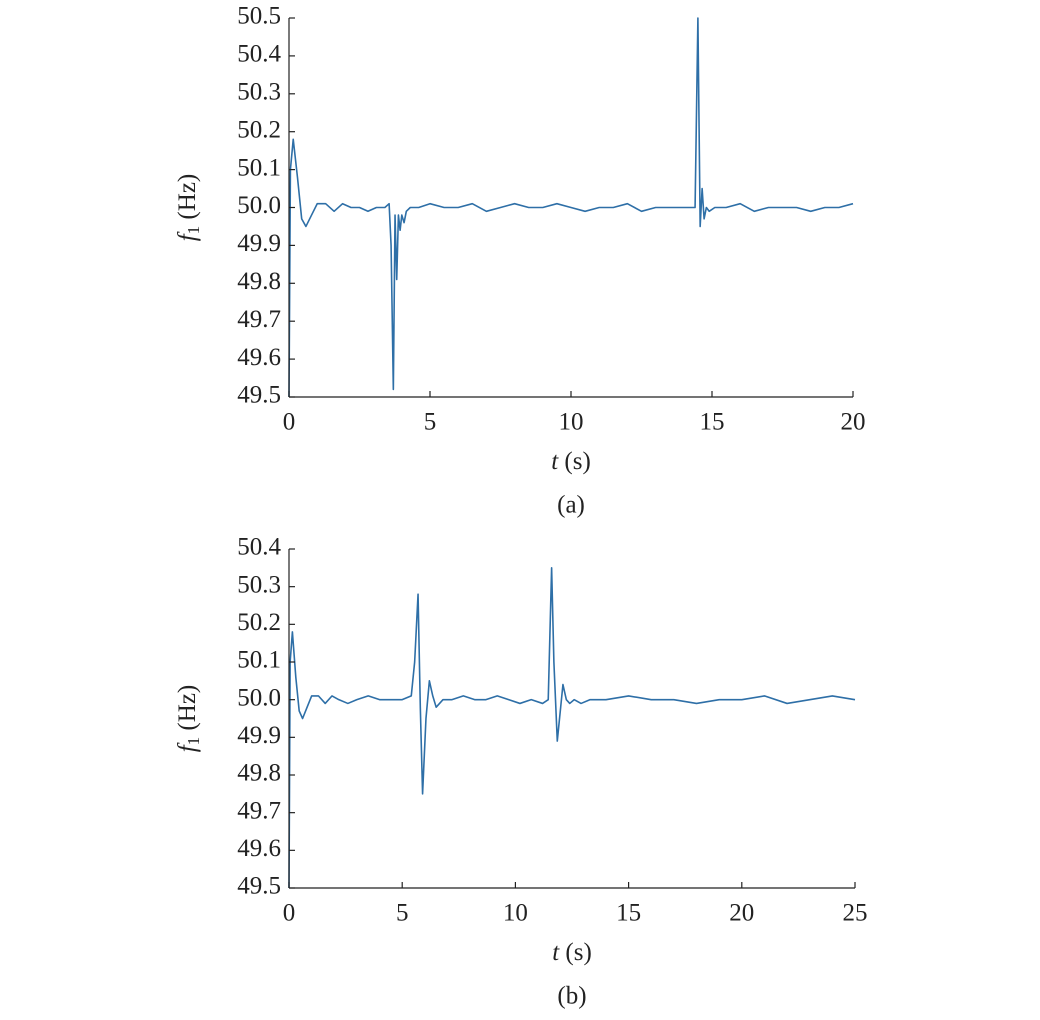  Describe the element at coordinates (855, 913) in the screenshot. I see `x-tick-label: 25` at that location.